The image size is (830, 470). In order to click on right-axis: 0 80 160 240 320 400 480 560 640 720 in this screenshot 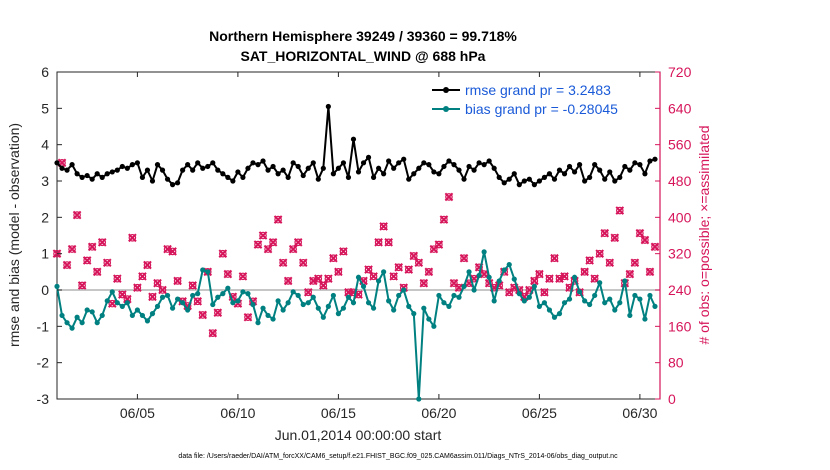, I will do `click(673, 235)`.